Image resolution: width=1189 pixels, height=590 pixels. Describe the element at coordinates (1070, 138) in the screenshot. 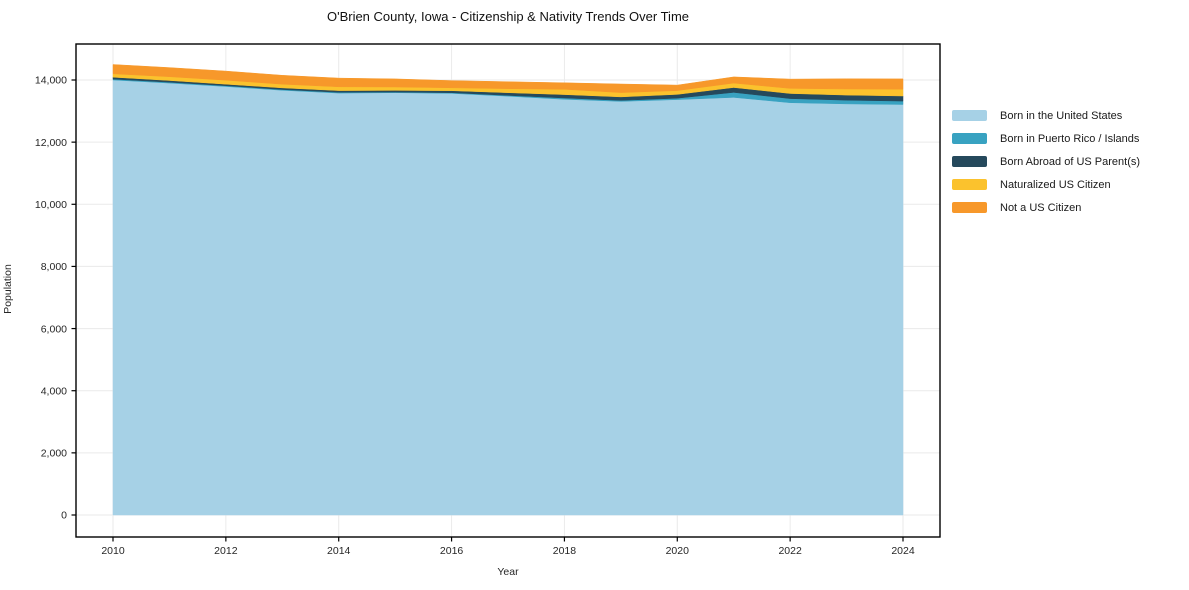

I see `legend-label: Born in Puerto Rico / Islands` at that location.